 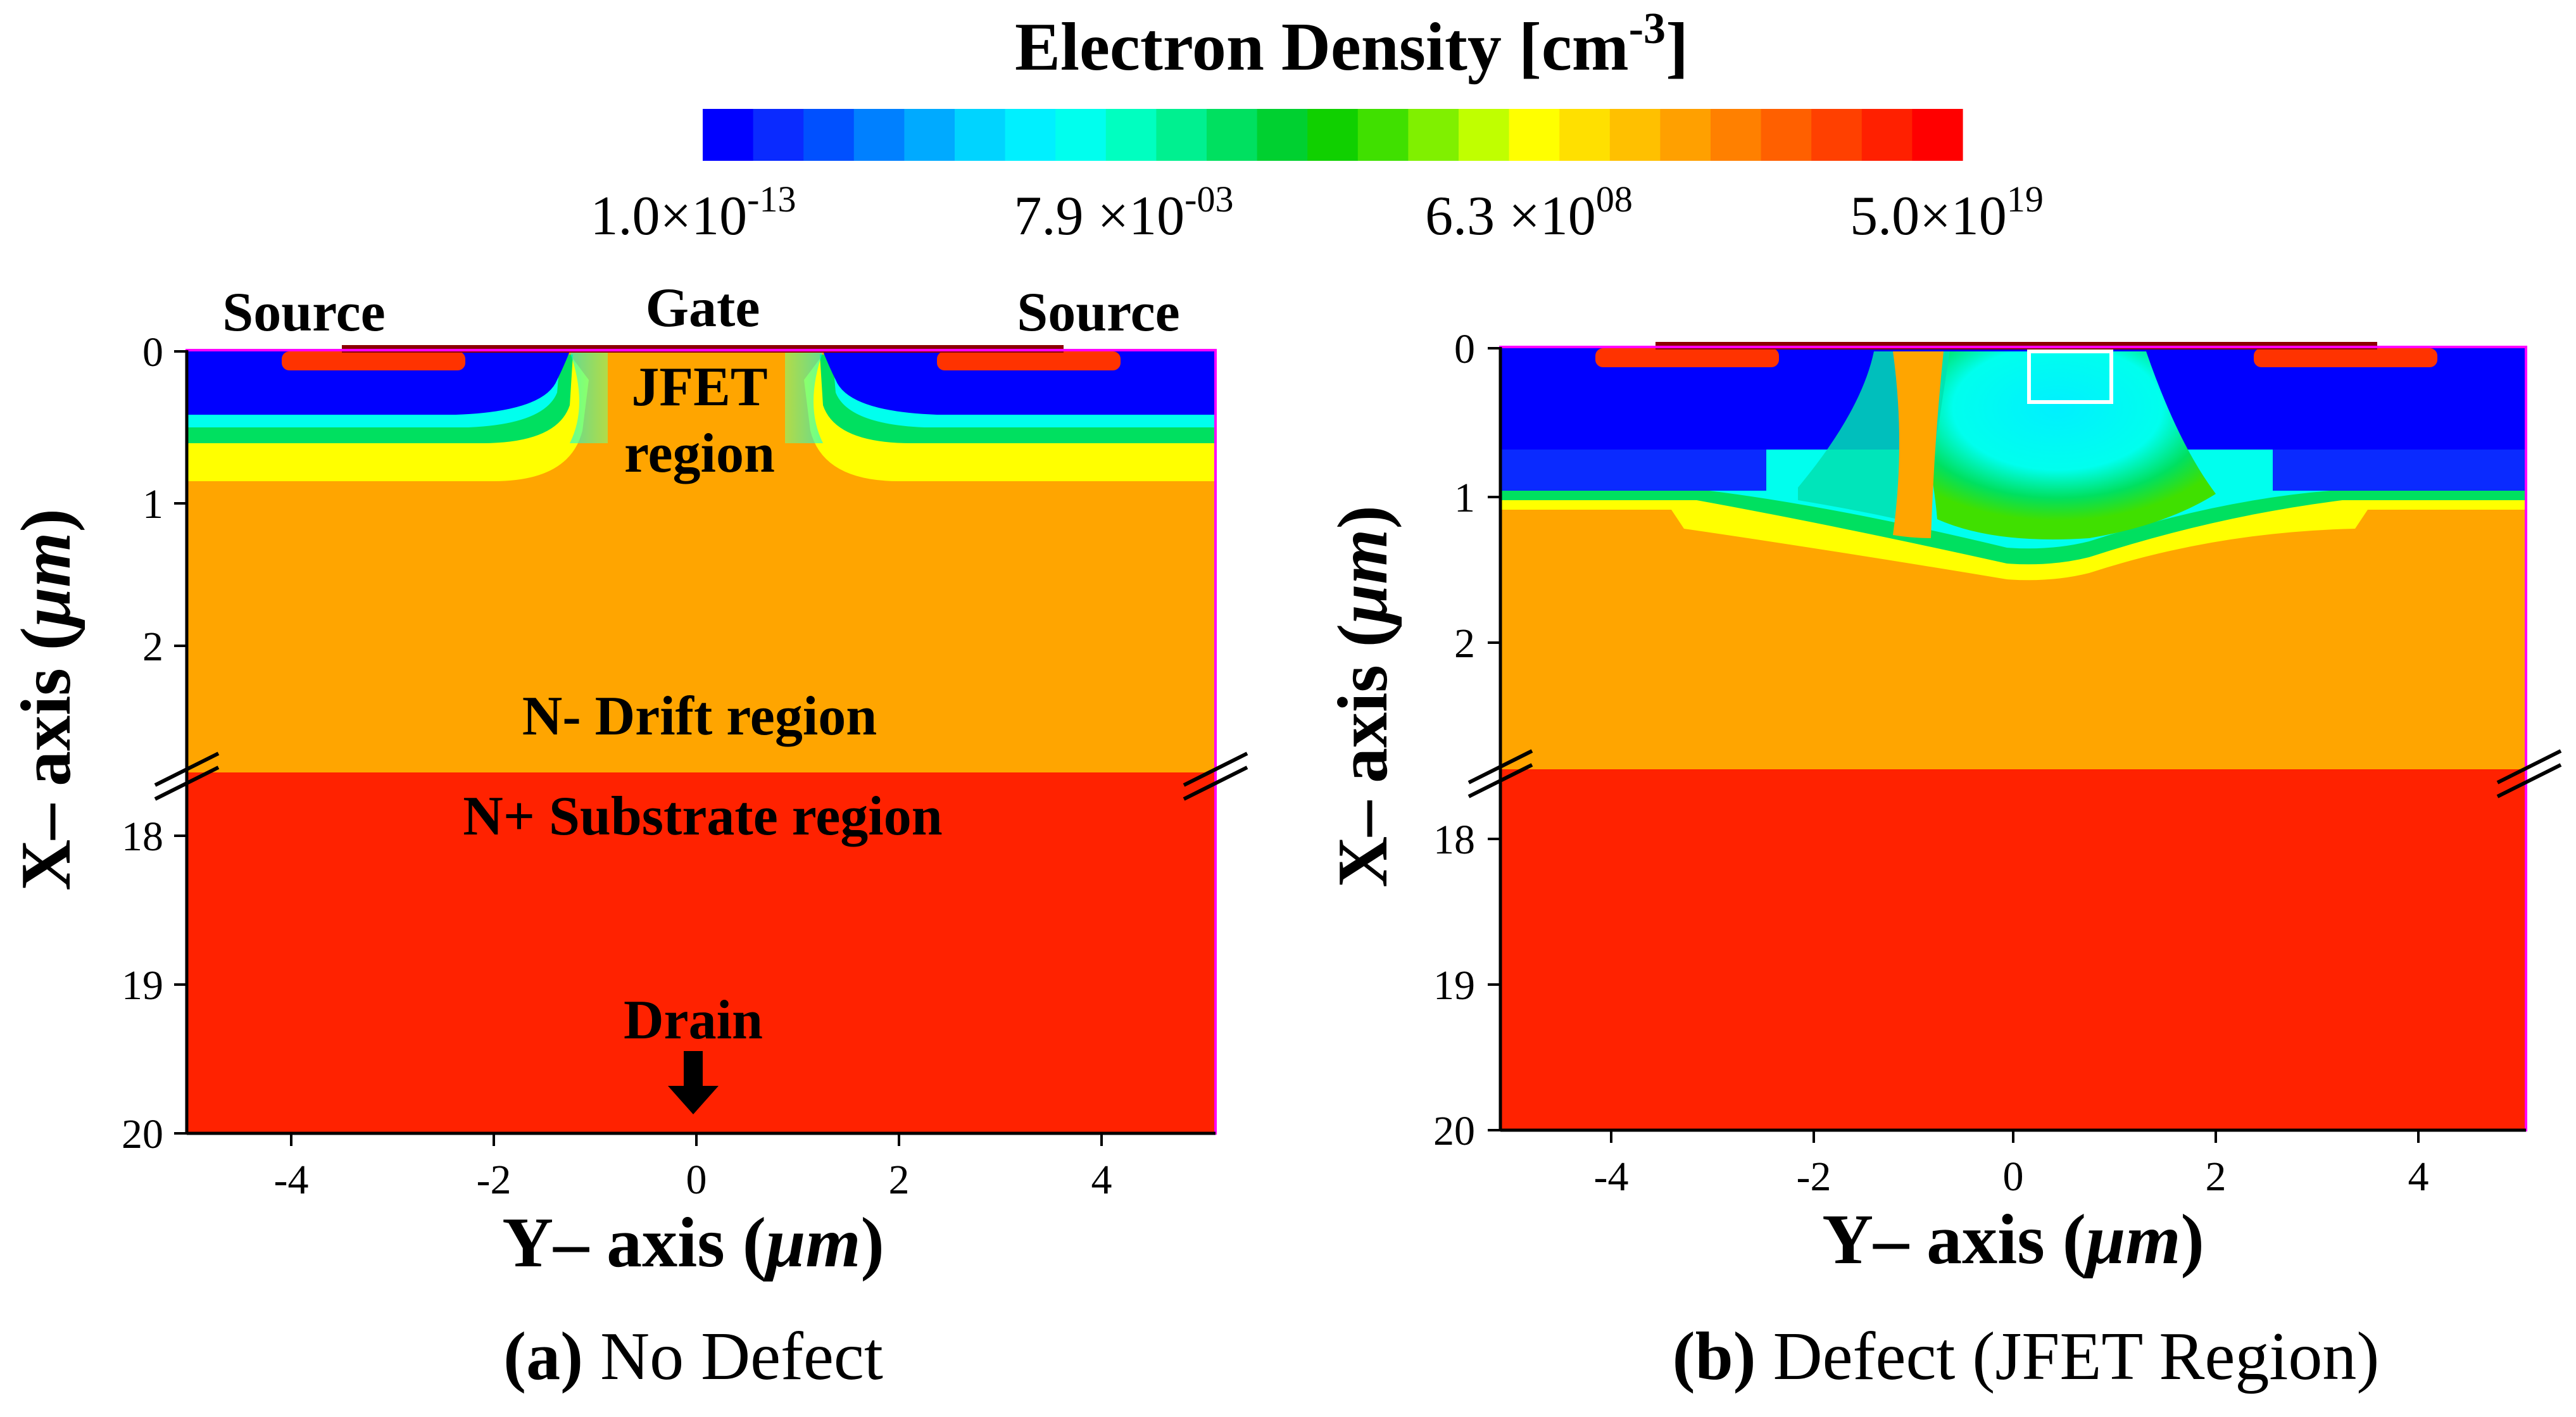 I want to click on panel-a-axis-break-right, so click(x=1215, y=776).